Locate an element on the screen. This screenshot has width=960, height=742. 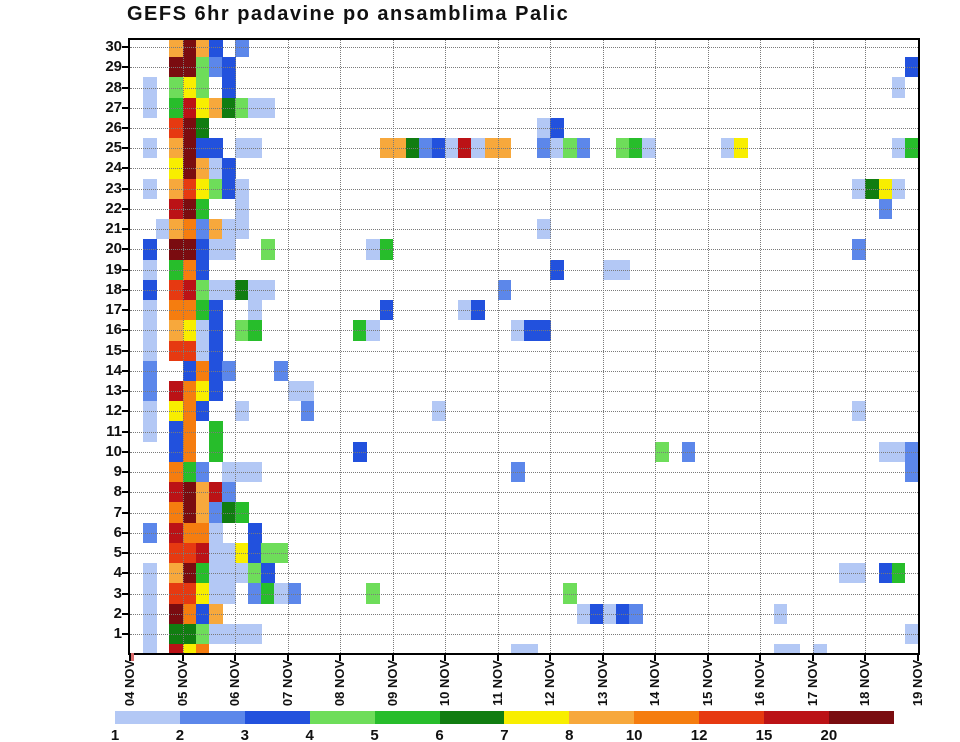
time-marker-tick is located at coordinates (132, 657).